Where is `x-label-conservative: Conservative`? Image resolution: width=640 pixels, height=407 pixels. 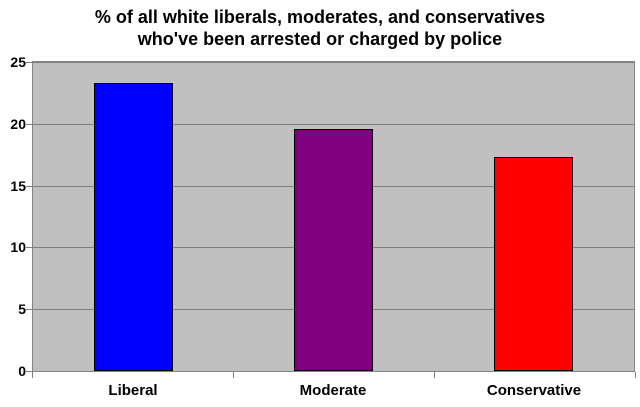
x-label-conservative: Conservative is located at coordinates (534, 390).